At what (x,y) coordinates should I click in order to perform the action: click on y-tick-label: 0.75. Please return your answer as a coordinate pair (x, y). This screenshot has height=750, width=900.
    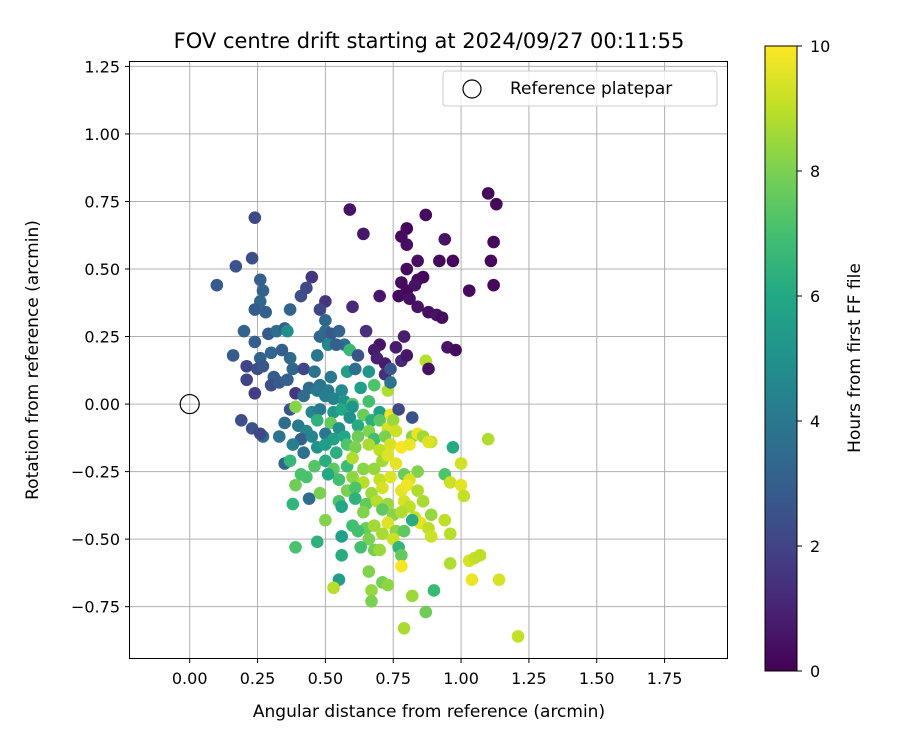
    Looking at the image, I should click on (102, 201).